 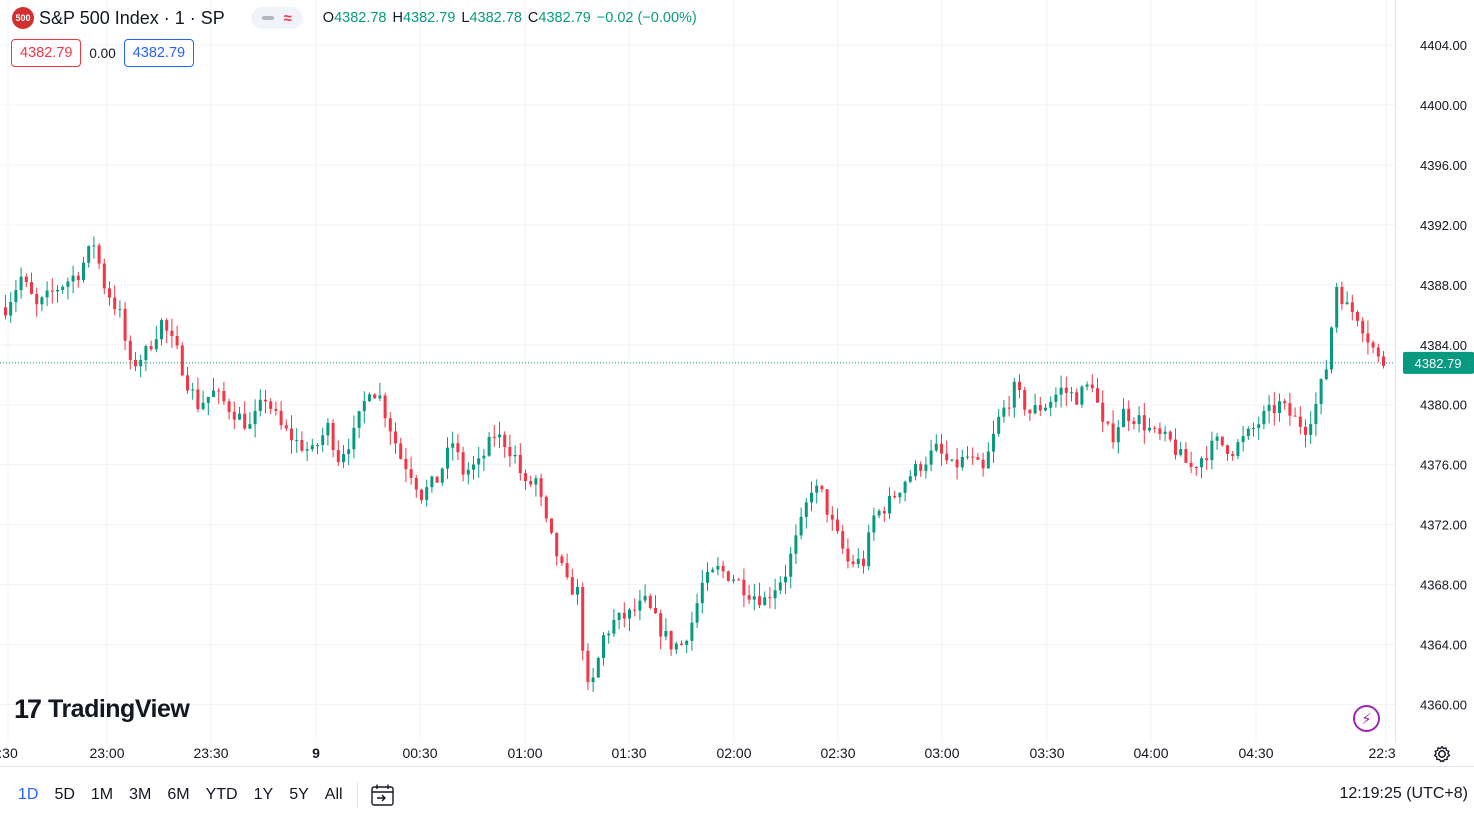 What do you see at coordinates (64, 794) in the screenshot?
I see `range-5d-button: 5D` at bounding box center [64, 794].